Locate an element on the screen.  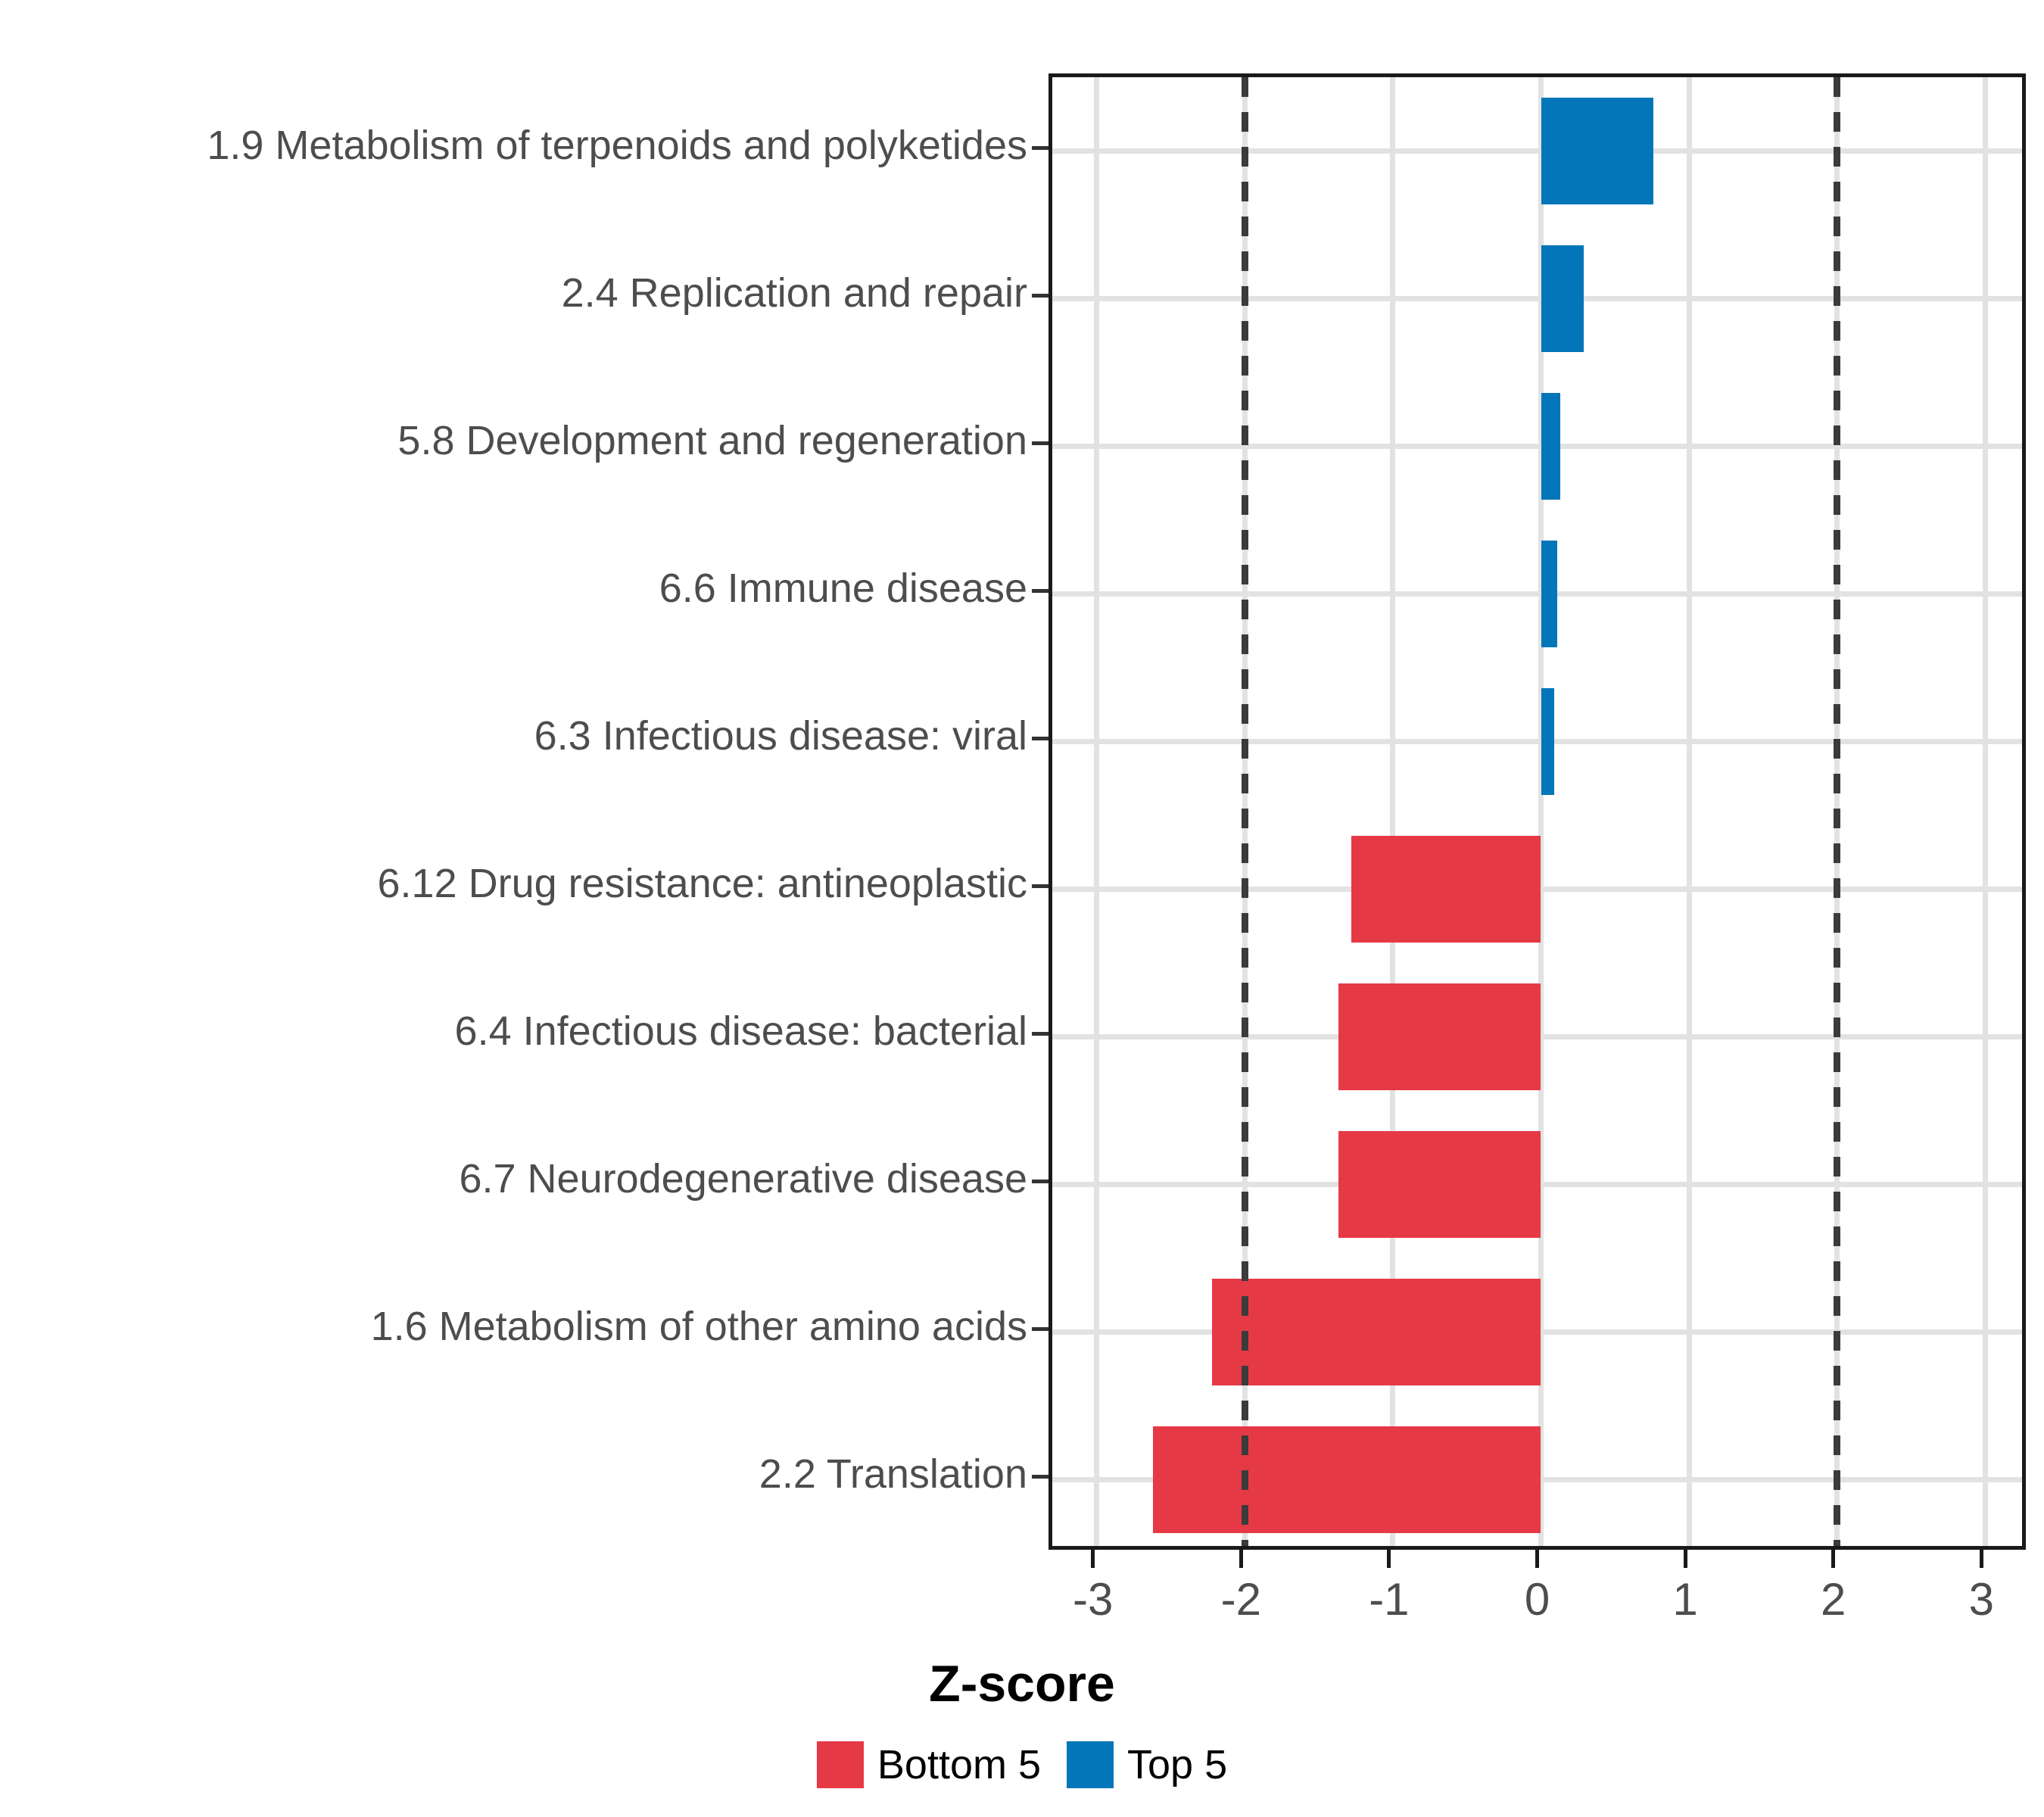
y-axis-tick-label: 1.6 Metabolism of other amino acids is located at coordinates (698, 1326).